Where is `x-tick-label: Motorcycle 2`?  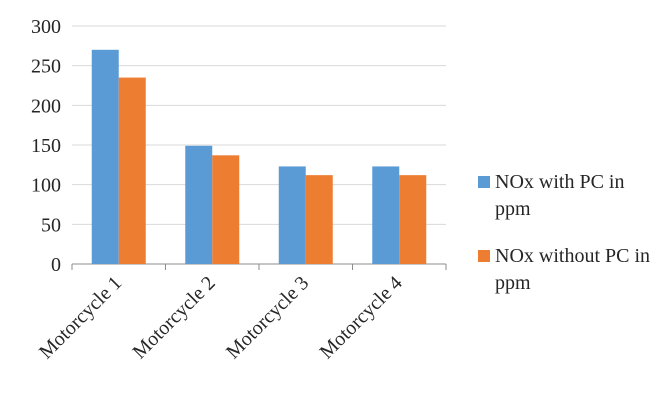 x-tick-label: Motorcycle 2 is located at coordinates (173, 317).